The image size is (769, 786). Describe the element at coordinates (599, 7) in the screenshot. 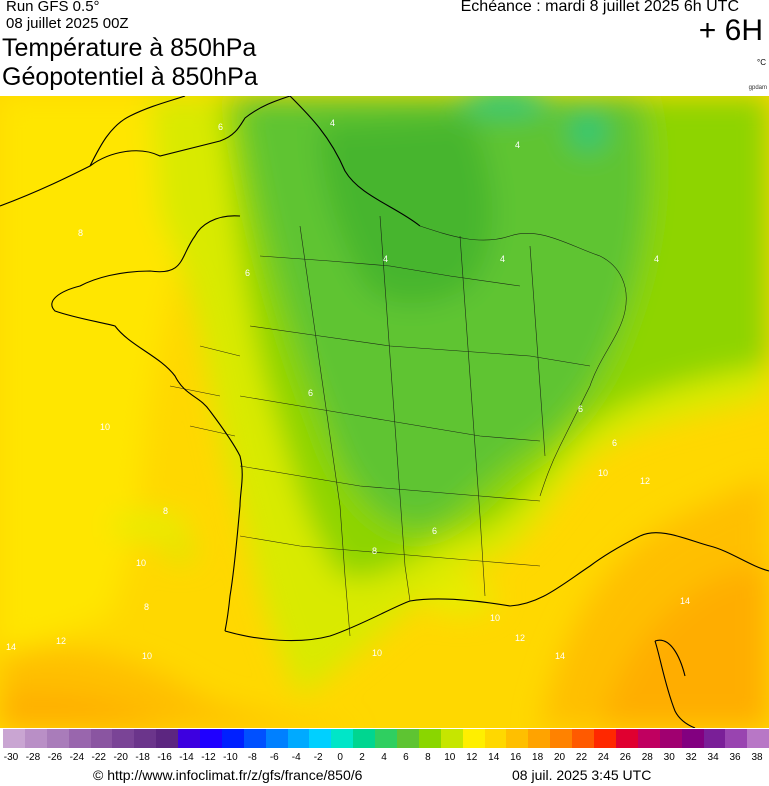

I see `echeance-label: Echéance : mardi 8 juillet 2025 6h UTC` at that location.